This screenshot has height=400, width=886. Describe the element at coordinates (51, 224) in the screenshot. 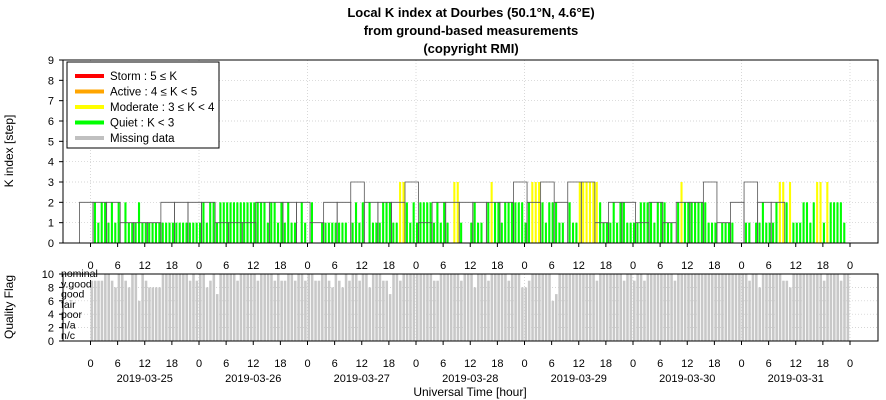

I see `k-y-tick-label: 1` at that location.